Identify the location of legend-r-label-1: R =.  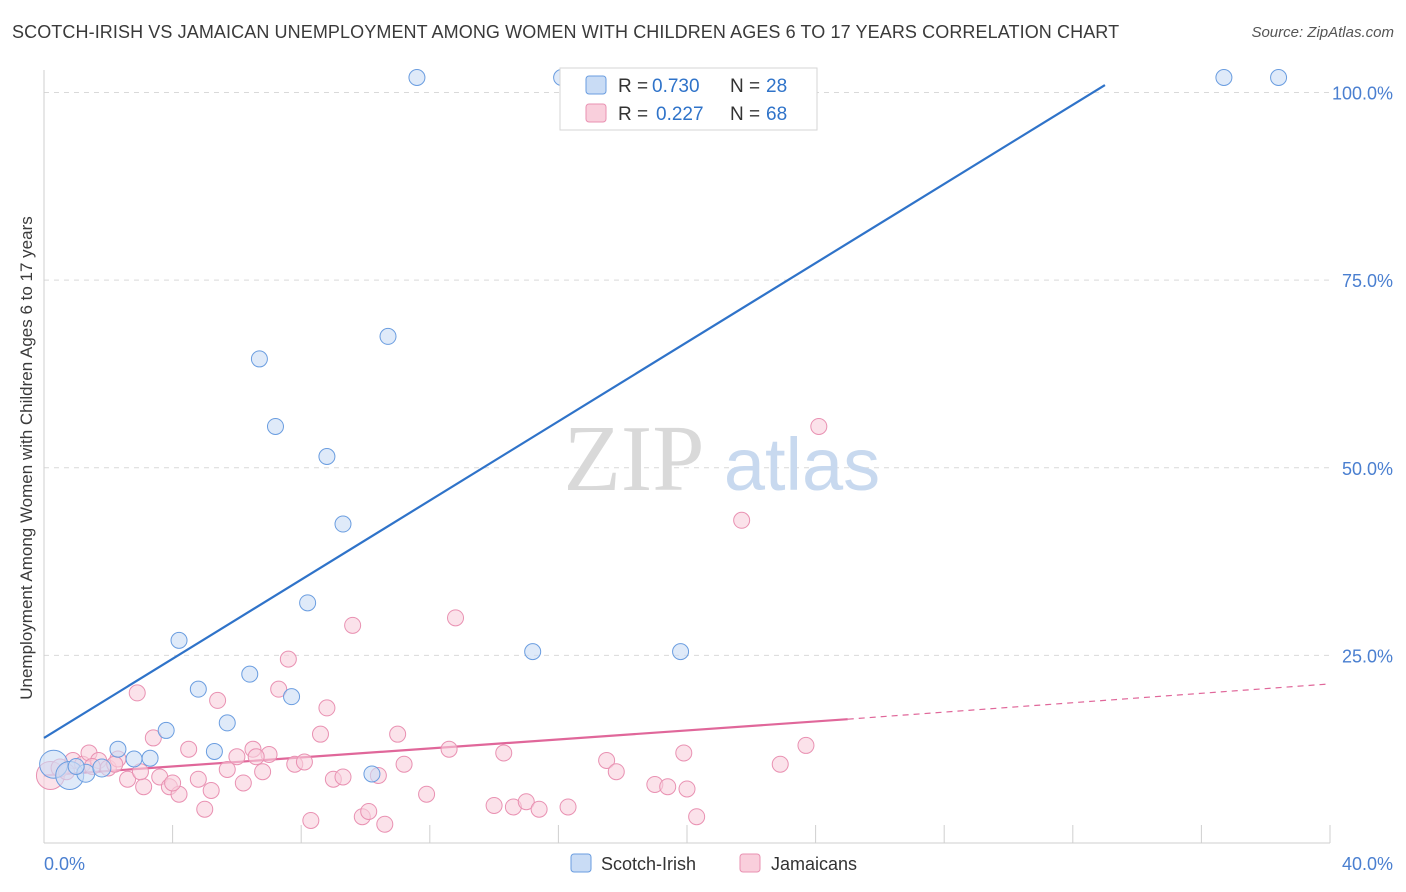
(633, 86).